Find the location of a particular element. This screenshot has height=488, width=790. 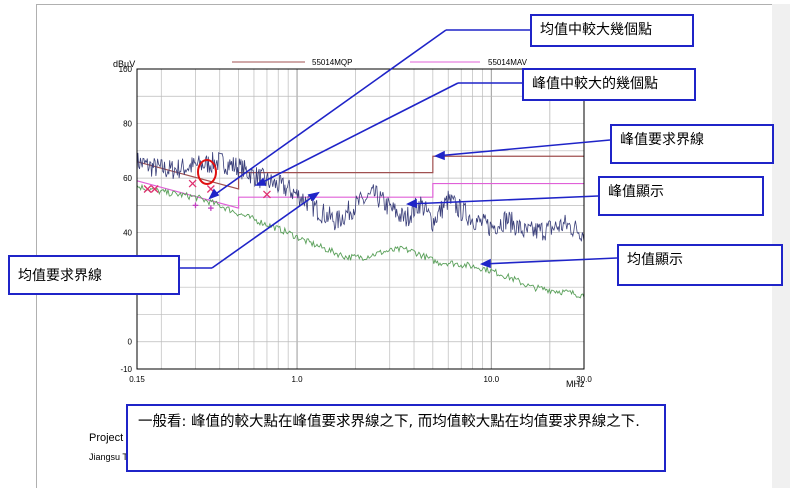

annotation-peak-limit-line: 峰值要求界線 is located at coordinates (692, 144).